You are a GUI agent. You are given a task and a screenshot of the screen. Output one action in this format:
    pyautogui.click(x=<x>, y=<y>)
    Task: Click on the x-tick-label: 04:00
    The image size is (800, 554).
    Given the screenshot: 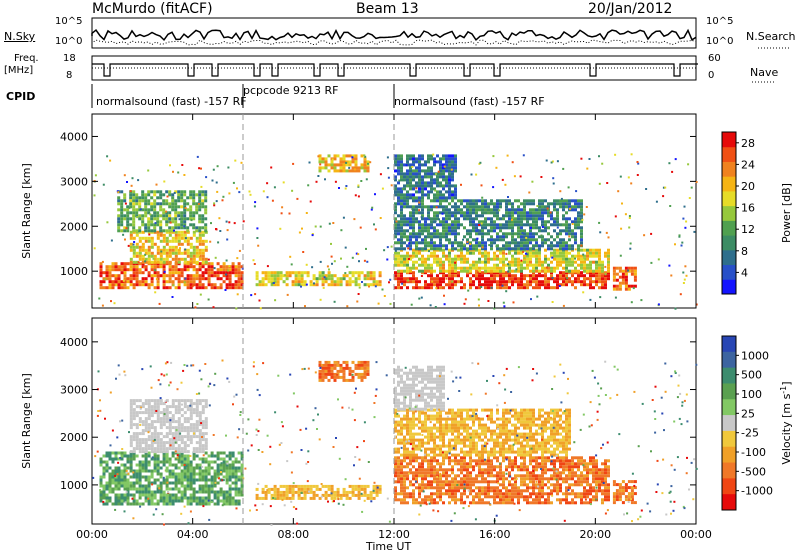 What is the action you would take?
    pyautogui.click(x=193, y=534)
    